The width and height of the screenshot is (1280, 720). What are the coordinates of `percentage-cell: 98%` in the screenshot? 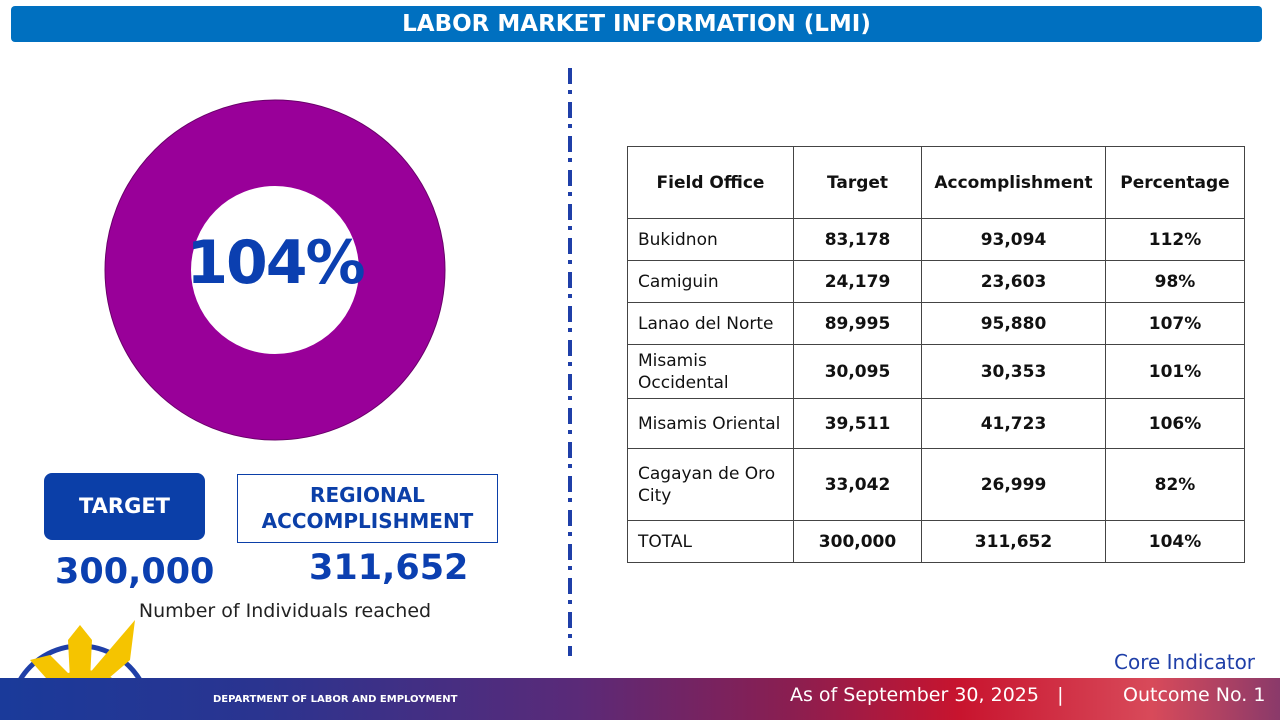 It's located at (1175, 281).